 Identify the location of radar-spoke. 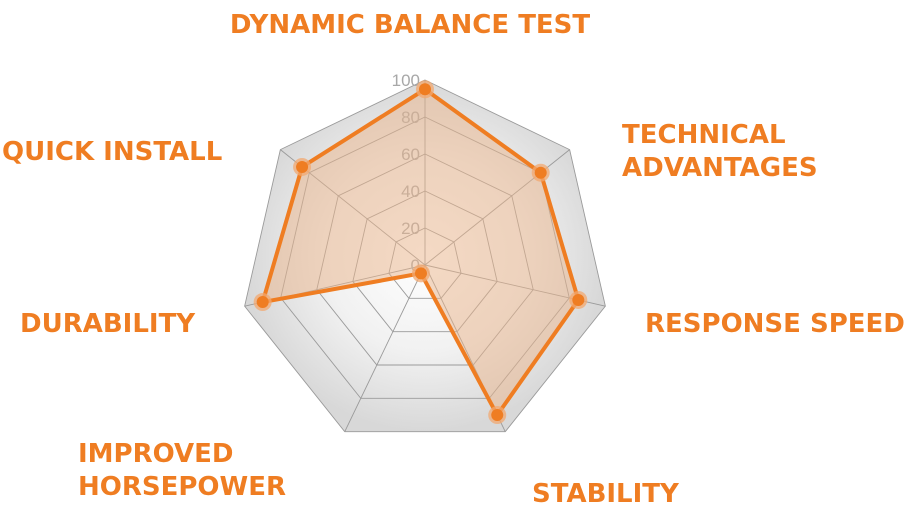
(385, 348).